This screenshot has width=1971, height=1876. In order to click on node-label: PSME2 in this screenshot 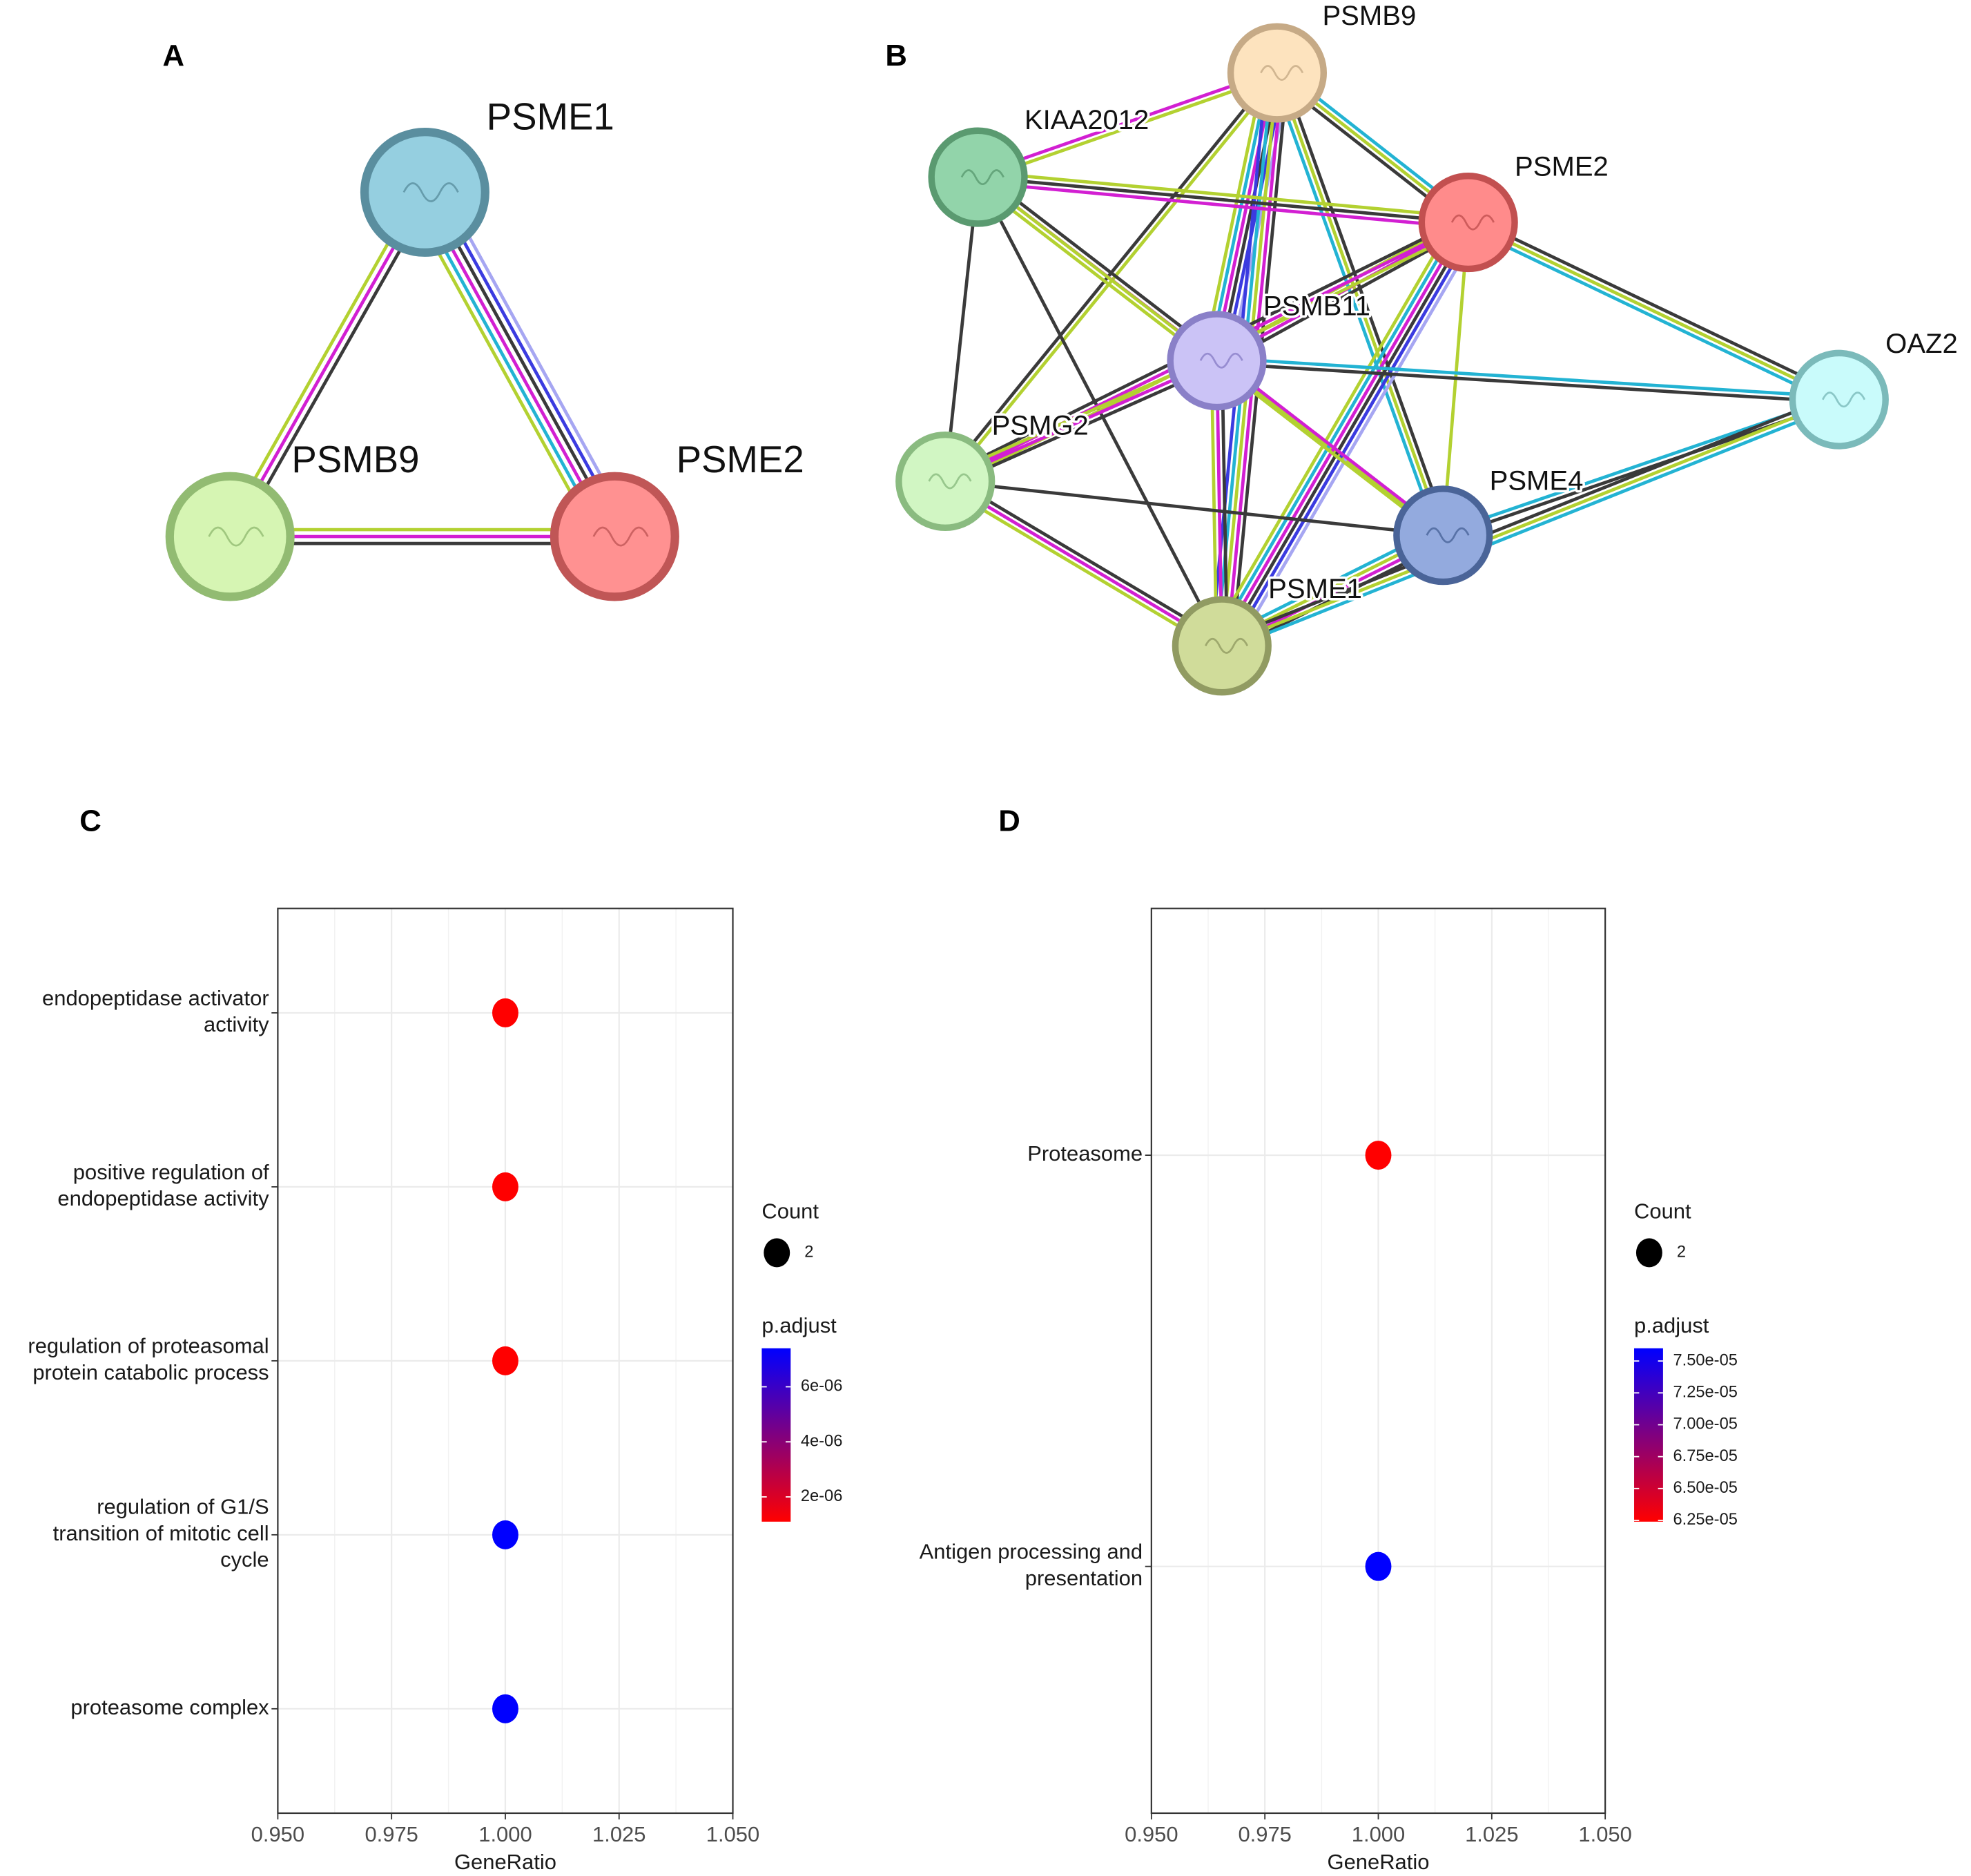, I will do `click(1562, 166)`.